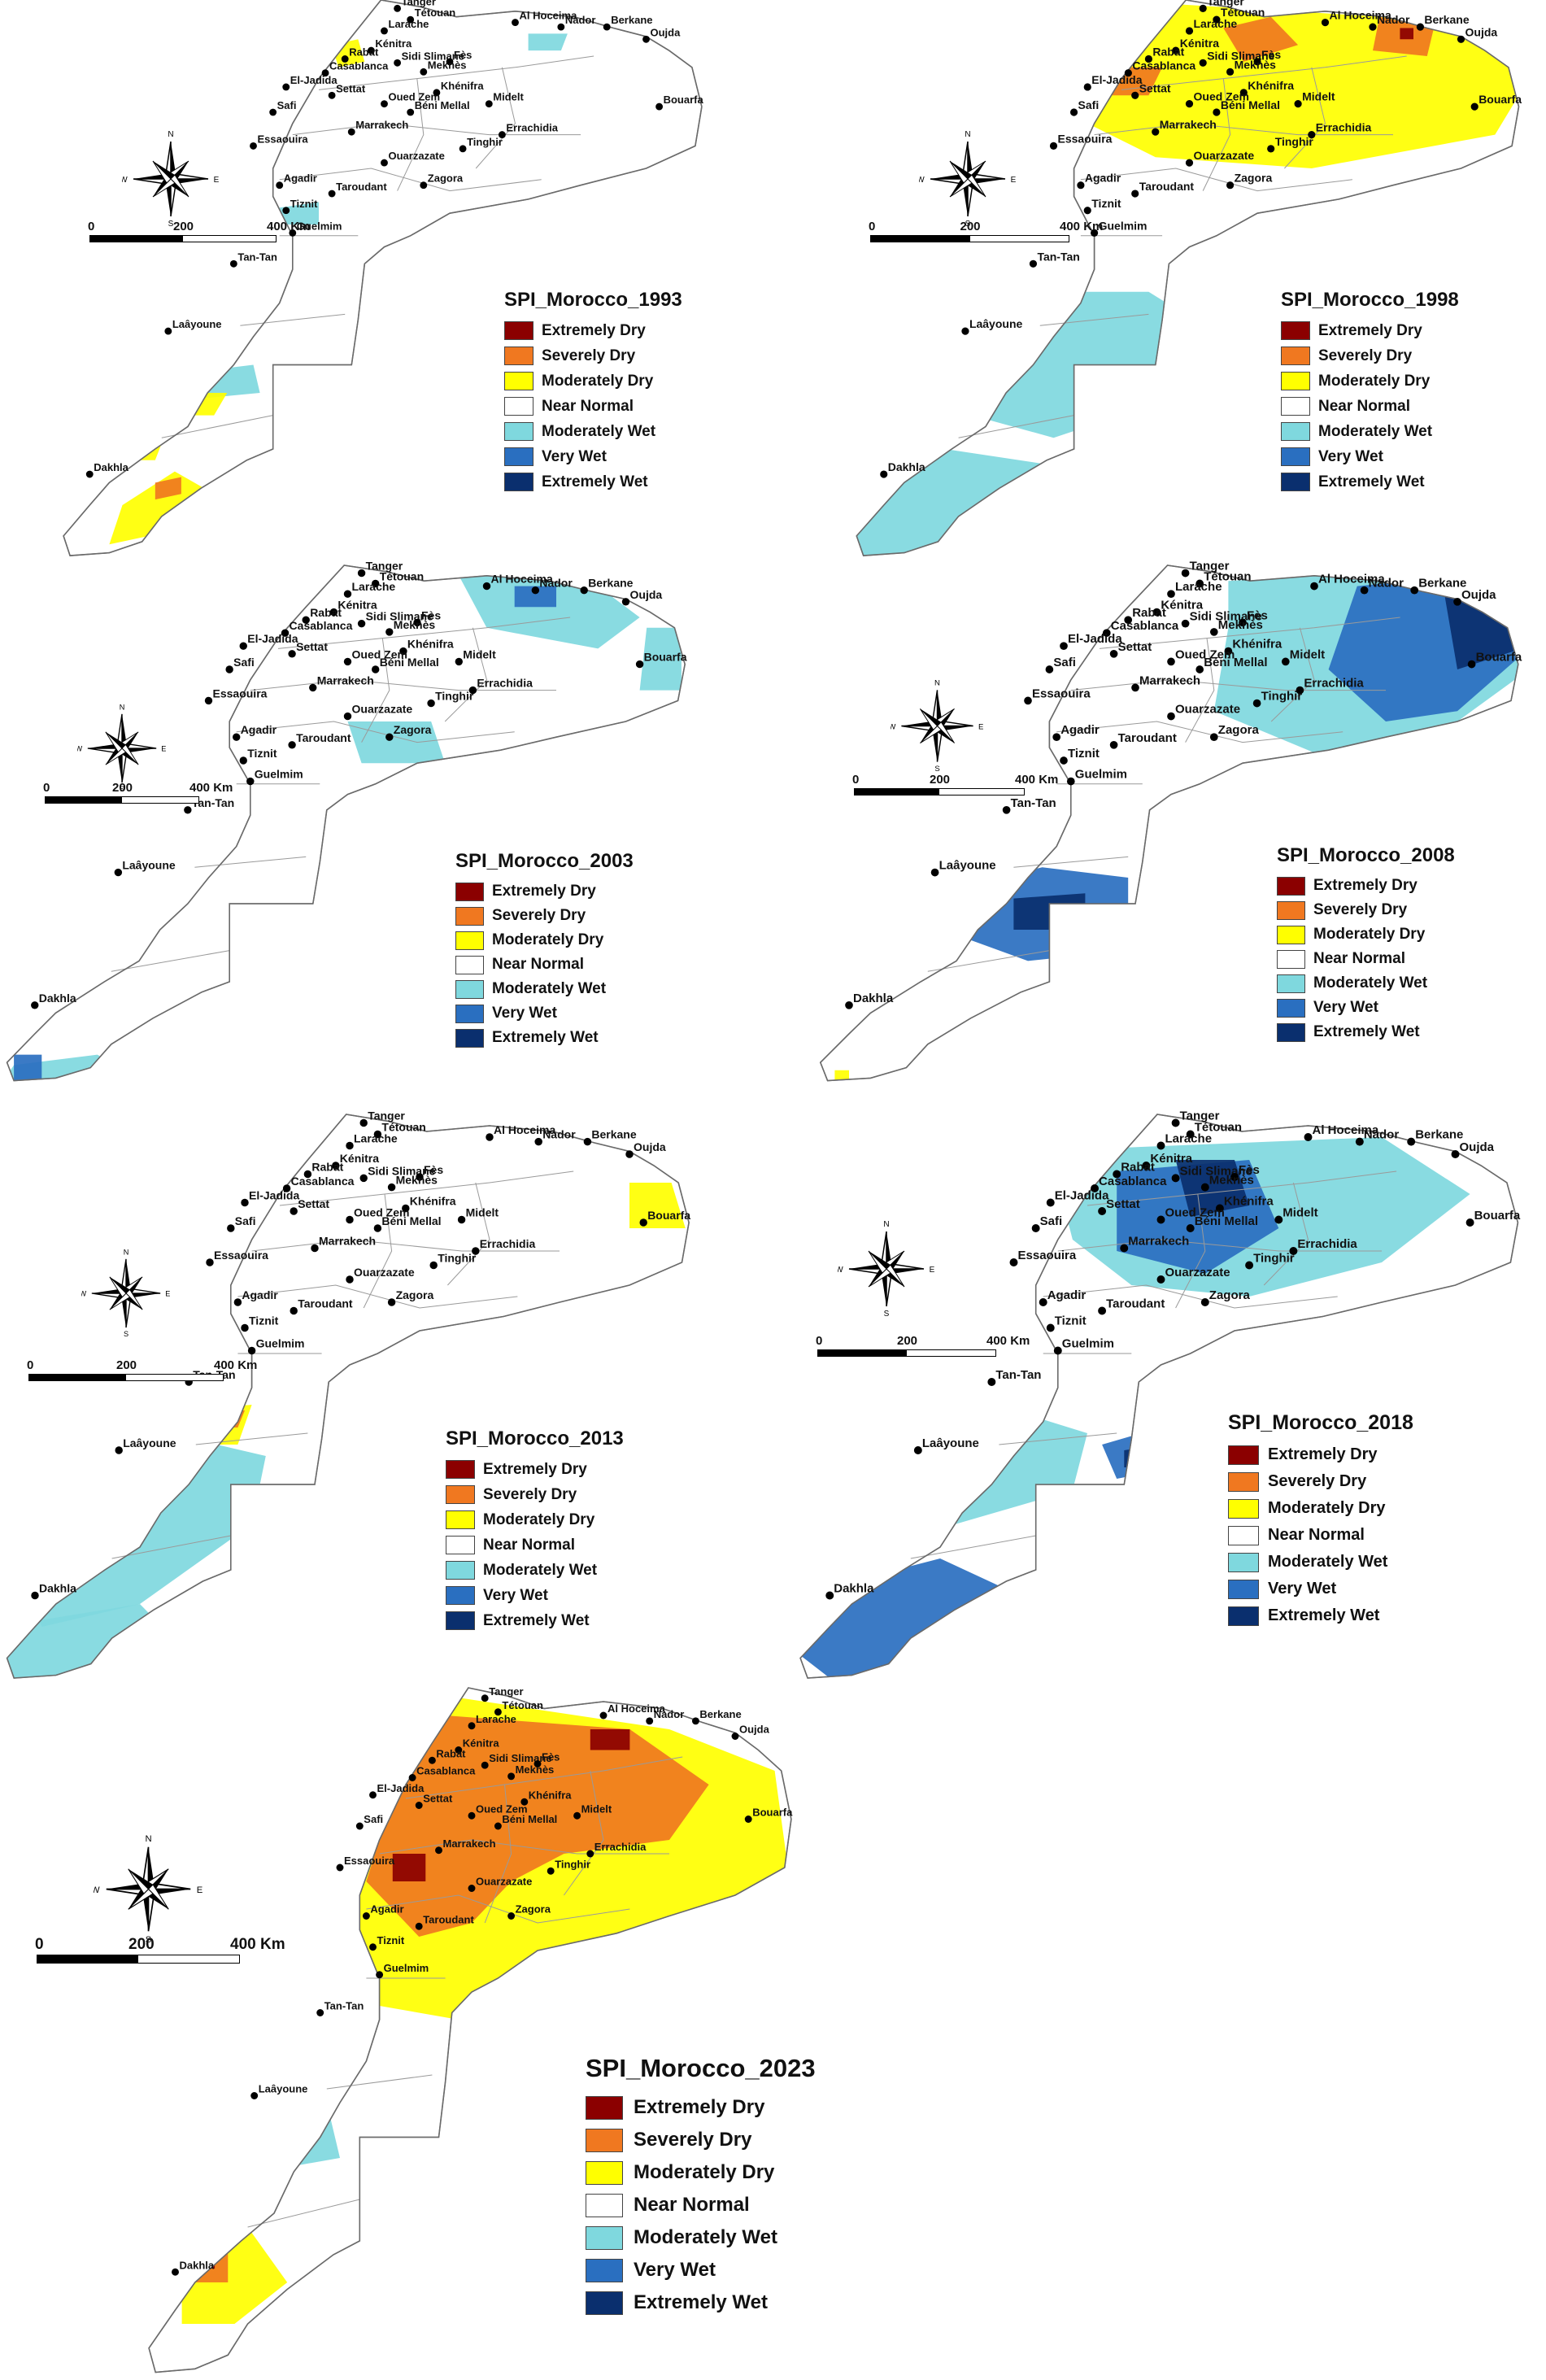  I want to click on legend-label: Moderately Dry, so click(704, 2172).